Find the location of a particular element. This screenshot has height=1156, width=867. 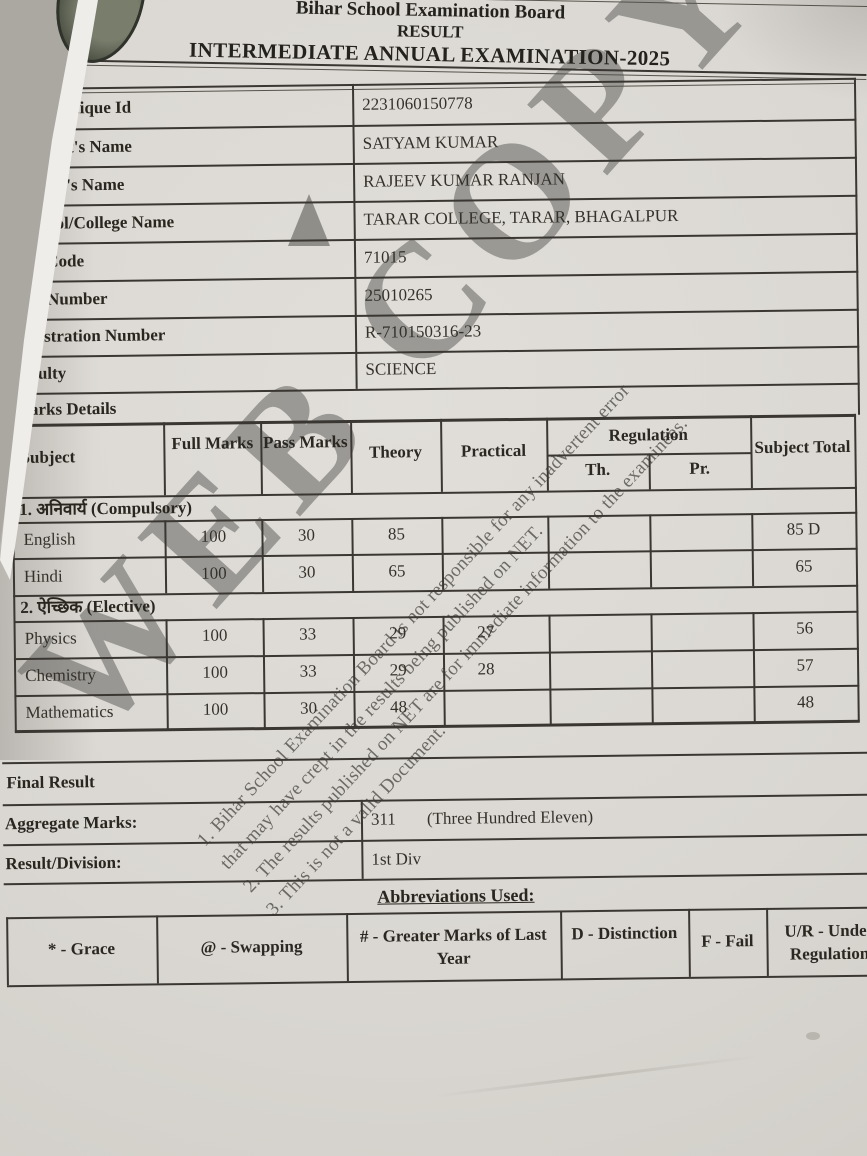

subject-name: Mathematics is located at coordinates (69, 711).